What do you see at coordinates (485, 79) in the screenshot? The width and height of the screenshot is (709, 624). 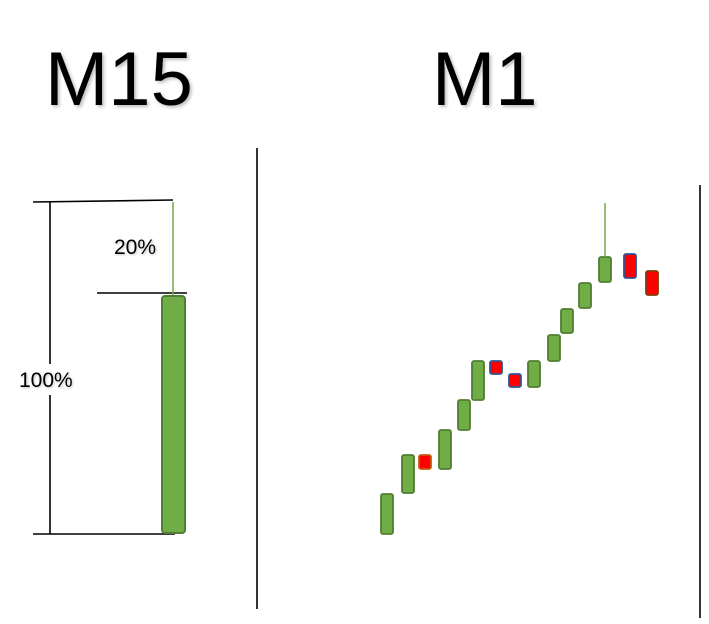 I see `m1-title: M1` at bounding box center [485, 79].